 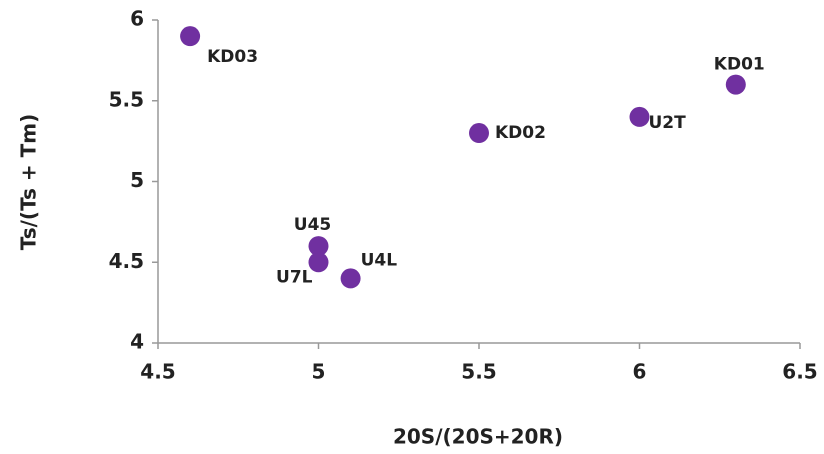 I want to click on x-tick-label: 6, so click(x=640, y=372).